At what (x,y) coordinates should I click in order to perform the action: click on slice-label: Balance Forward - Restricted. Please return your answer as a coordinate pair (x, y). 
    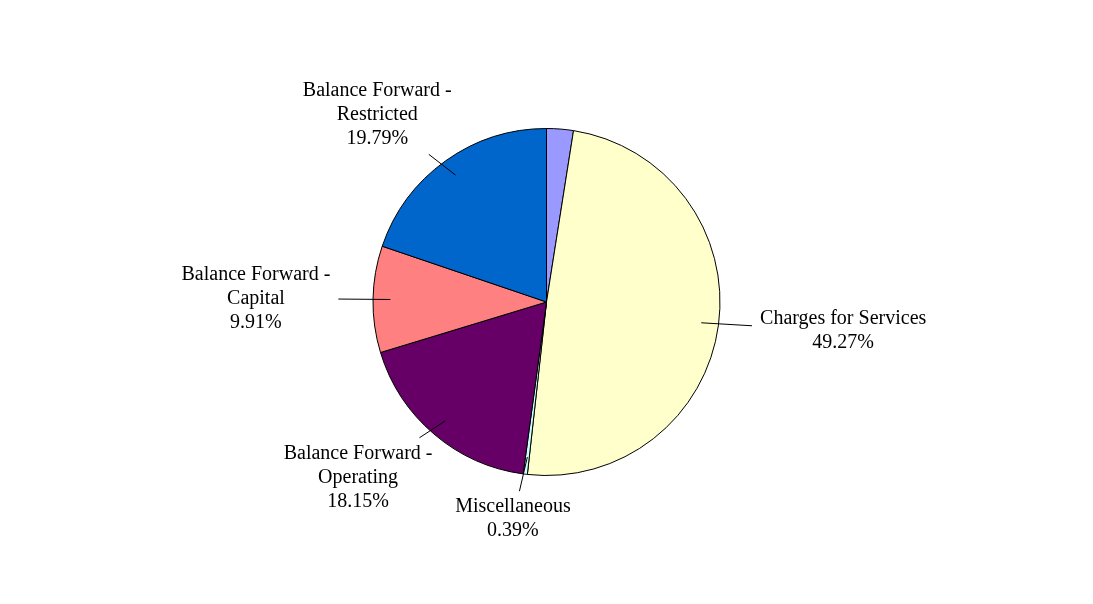
    Looking at the image, I should click on (377, 100).